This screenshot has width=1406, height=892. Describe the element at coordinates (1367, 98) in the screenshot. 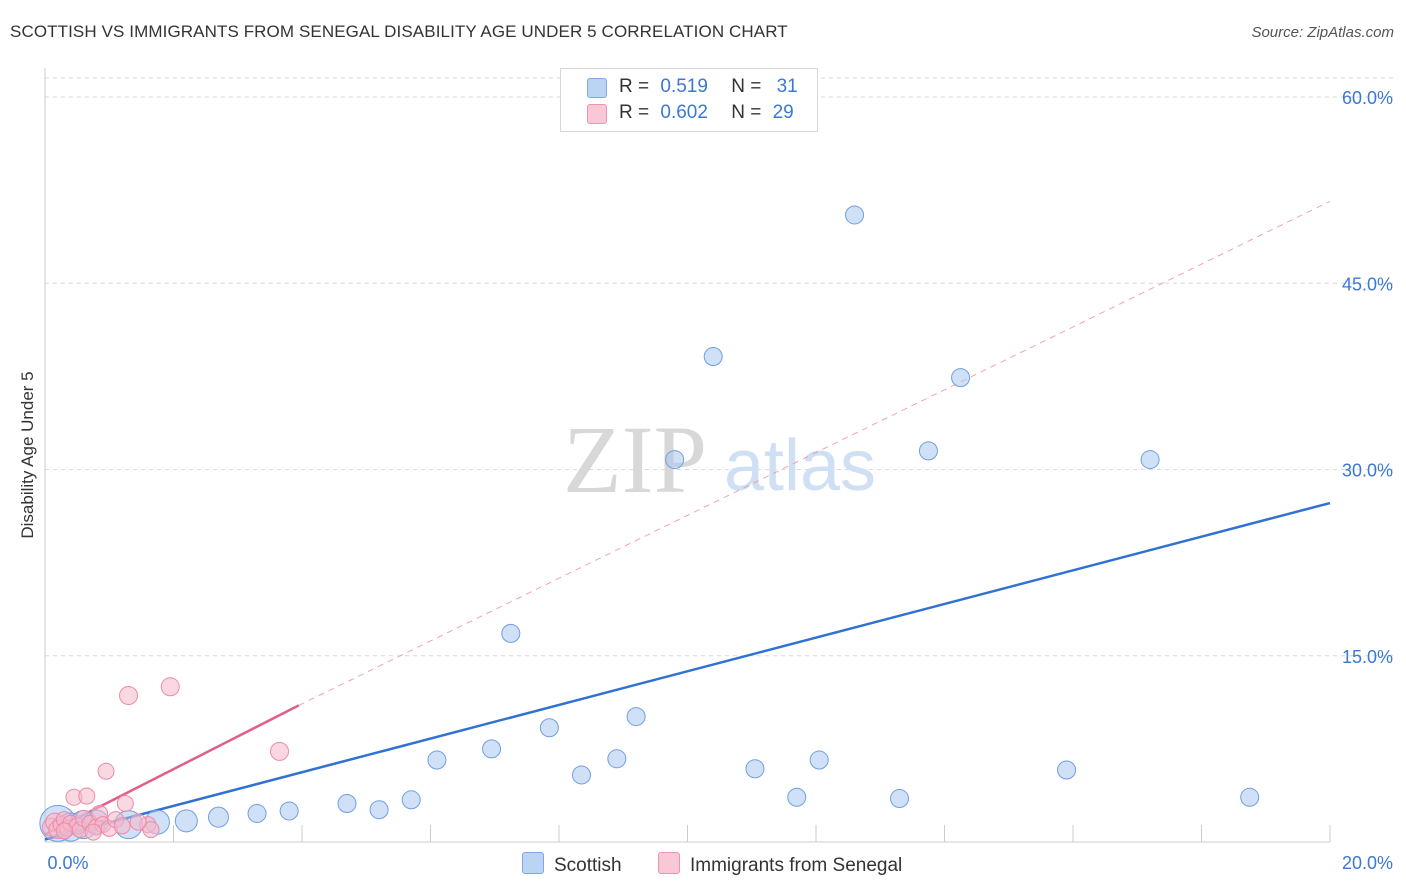

I see `y-tick-label: 60.0%` at that location.